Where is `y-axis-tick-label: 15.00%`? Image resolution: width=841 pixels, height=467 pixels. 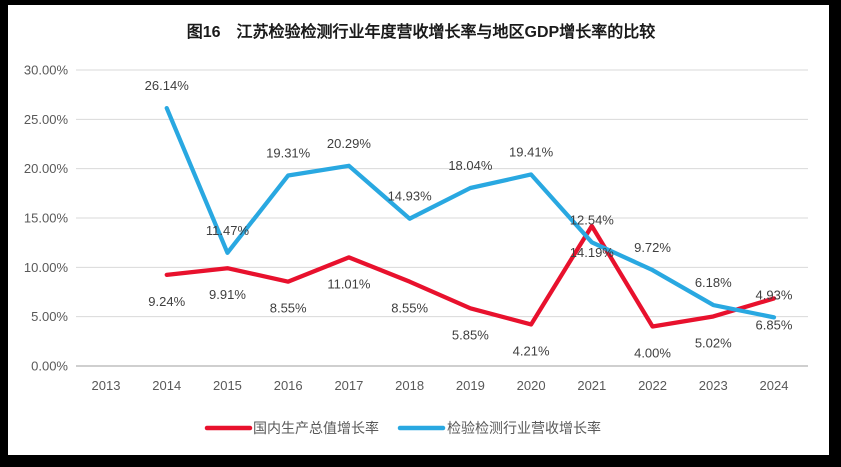
y-axis-tick-label: 15.00% is located at coordinates (46, 217).